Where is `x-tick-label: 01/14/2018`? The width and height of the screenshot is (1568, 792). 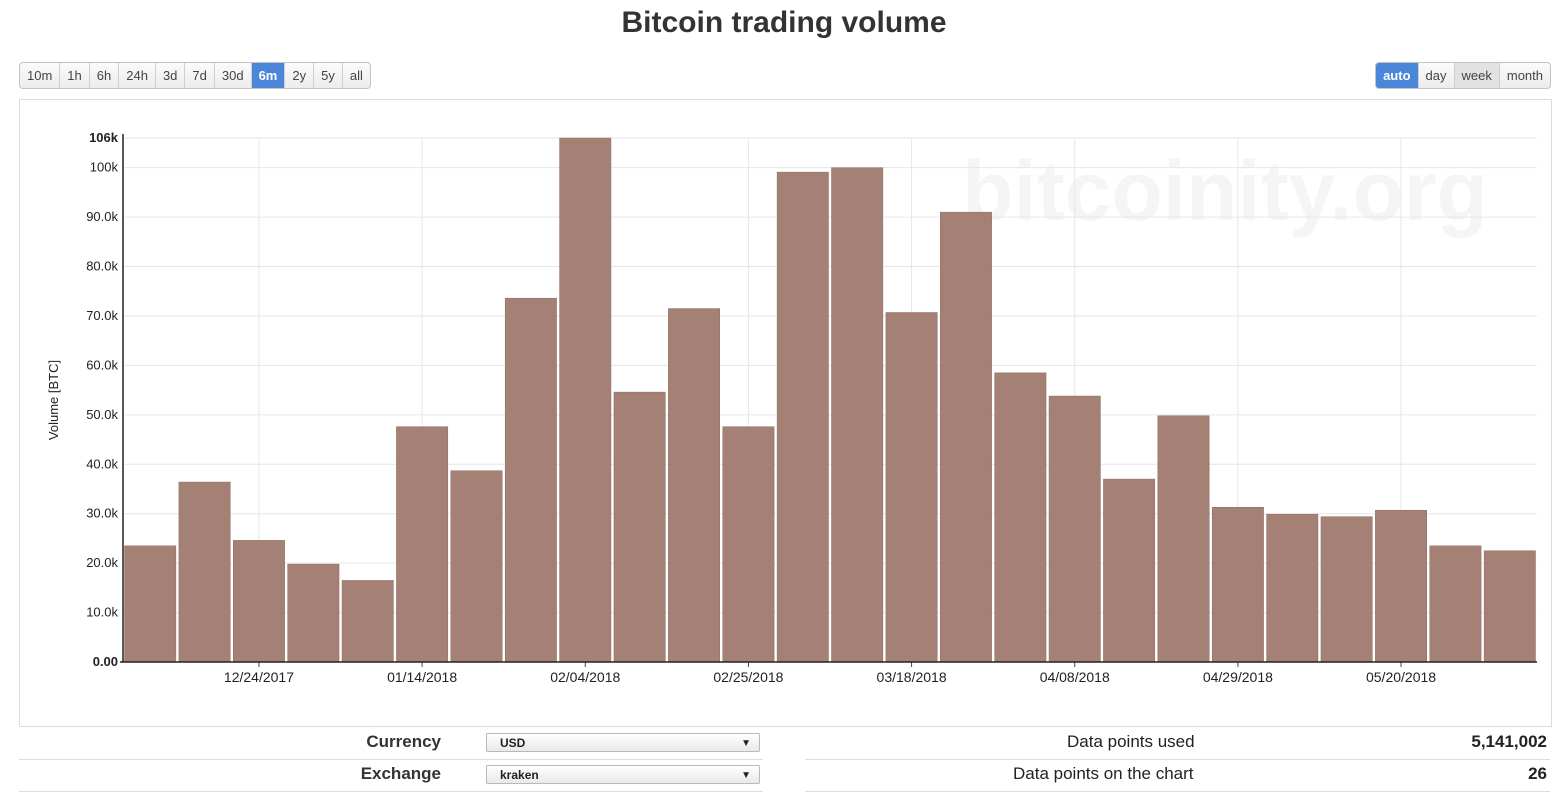 x-tick-label: 01/14/2018 is located at coordinates (422, 677).